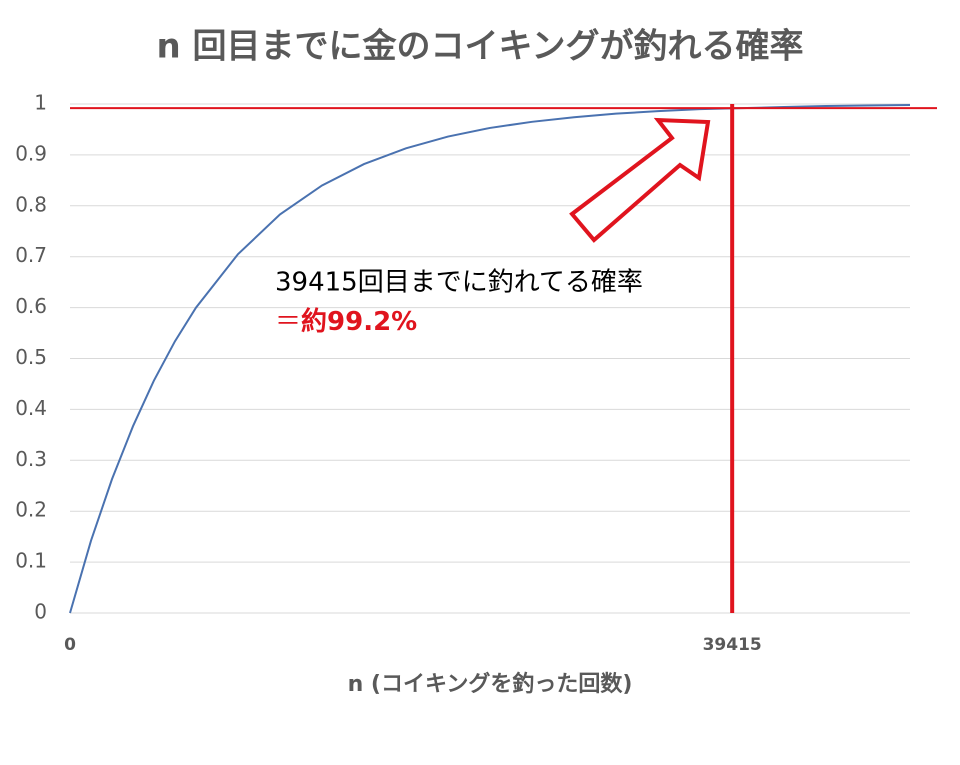  Describe the element at coordinates (31, 459) in the screenshot. I see `y-tick-label: 0.3` at that location.